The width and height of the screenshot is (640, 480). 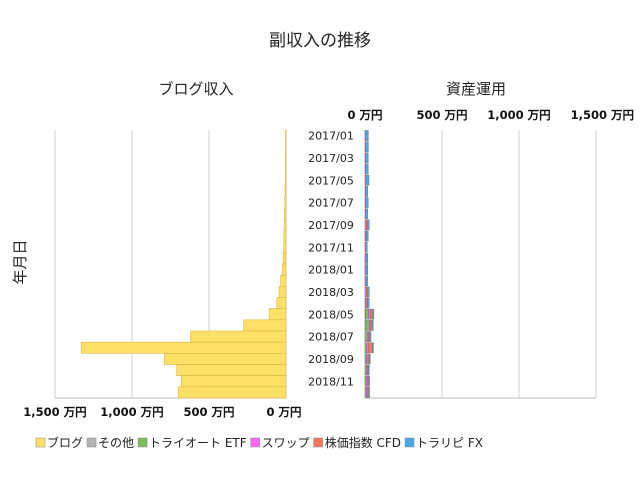 What do you see at coordinates (131, 412) in the screenshot?
I see `left-x-tick: 1,000 万円` at bounding box center [131, 412].